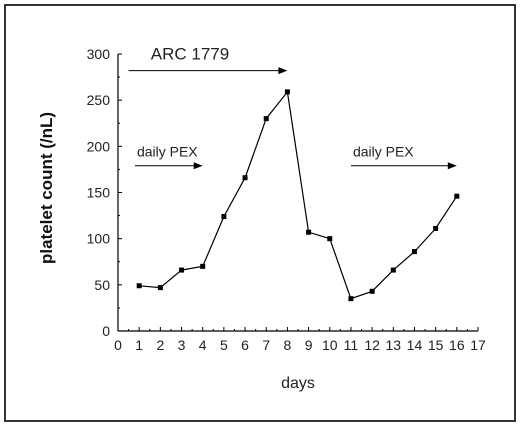 This screenshot has height=426, width=520. I want to click on x-axis-title: days, so click(298, 383).